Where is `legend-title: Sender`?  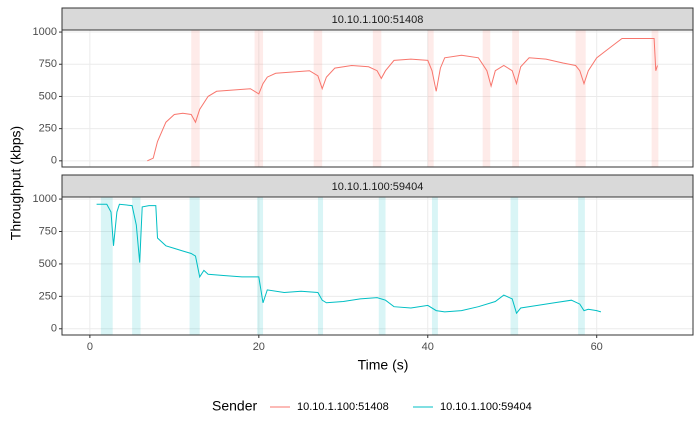
legend-title: Sender is located at coordinates (234, 406).